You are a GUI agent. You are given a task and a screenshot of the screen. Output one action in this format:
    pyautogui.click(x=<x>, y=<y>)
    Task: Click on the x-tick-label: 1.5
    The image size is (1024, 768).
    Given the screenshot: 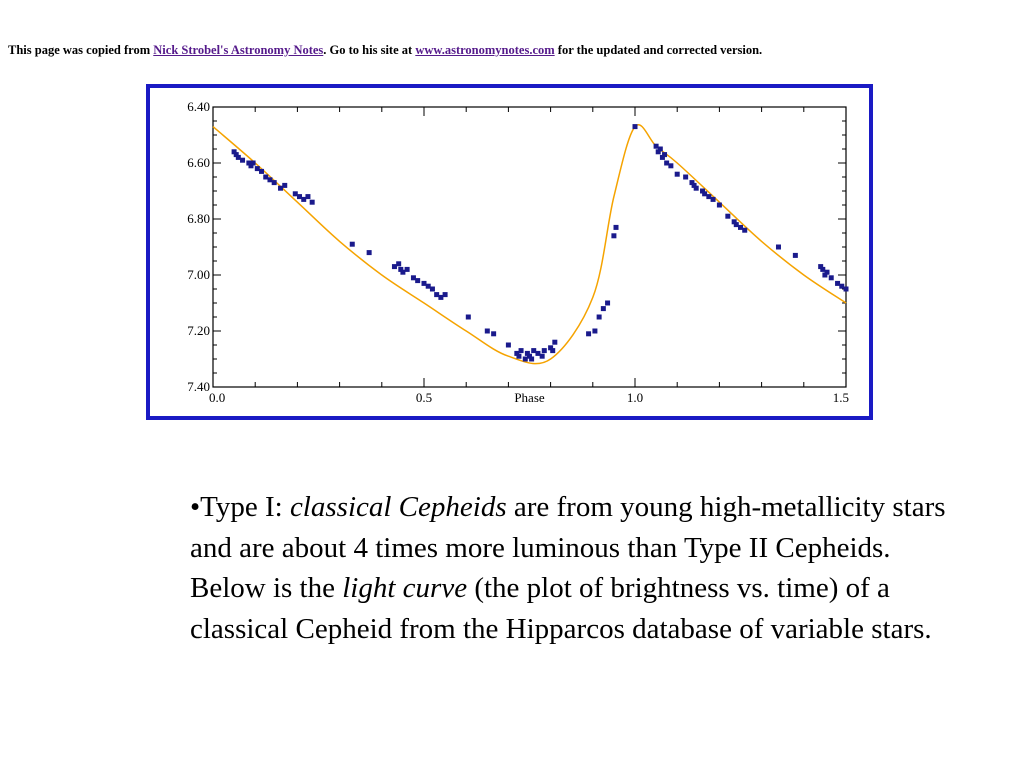 What is the action you would take?
    pyautogui.click(x=841, y=397)
    